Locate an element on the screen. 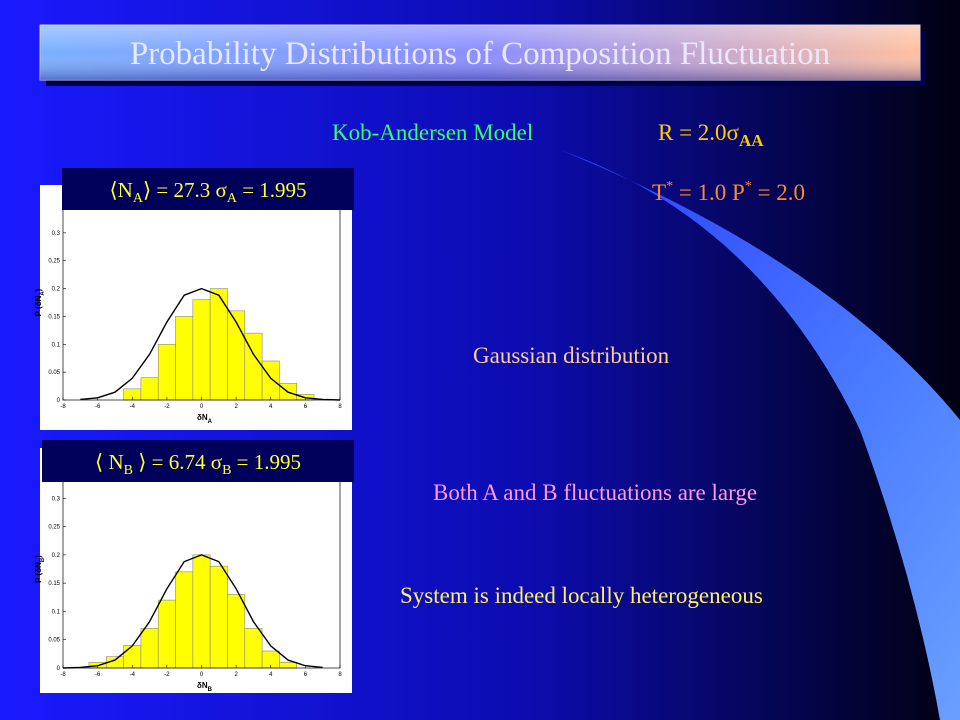 The width and height of the screenshot is (960, 720). state-mid: = 1.0 P is located at coordinates (709, 192).